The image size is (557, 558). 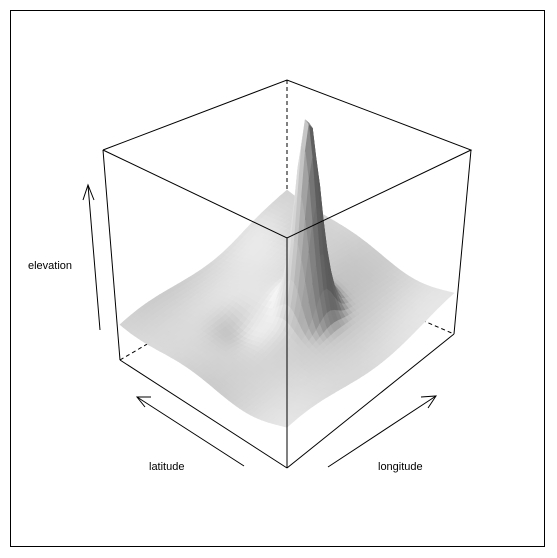 I want to click on box-edge-left-vertical, so click(x=111, y=255).